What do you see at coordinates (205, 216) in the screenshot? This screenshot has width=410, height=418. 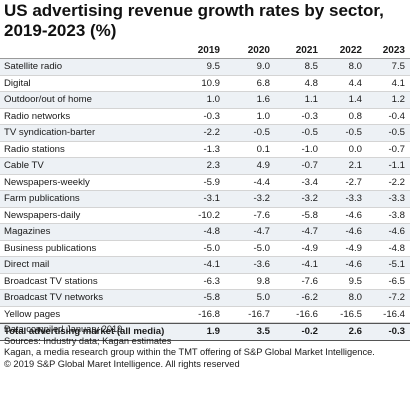 I see `table-row: Newspapers-daily -10.2 -7.6 -5.8 -4.6 -3.8` at bounding box center [205, 216].